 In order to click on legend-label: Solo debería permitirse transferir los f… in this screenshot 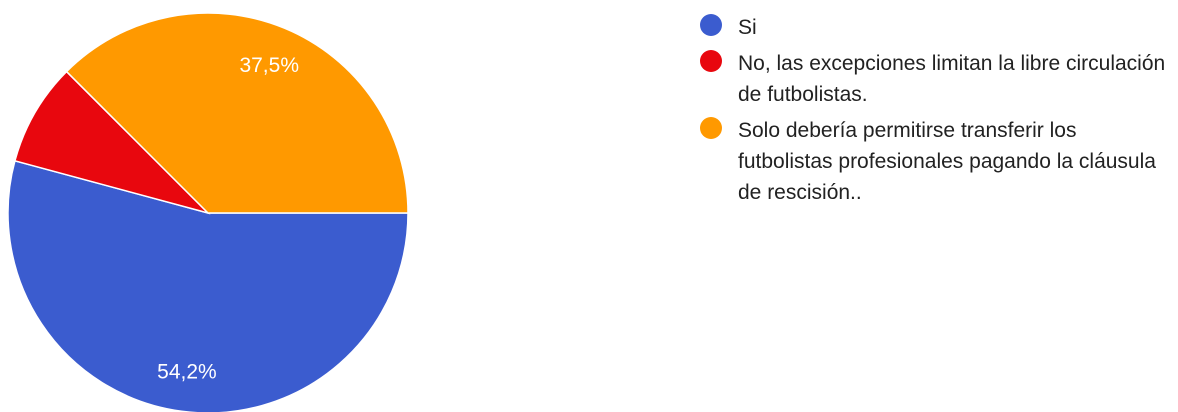, I will do `click(947, 161)`.